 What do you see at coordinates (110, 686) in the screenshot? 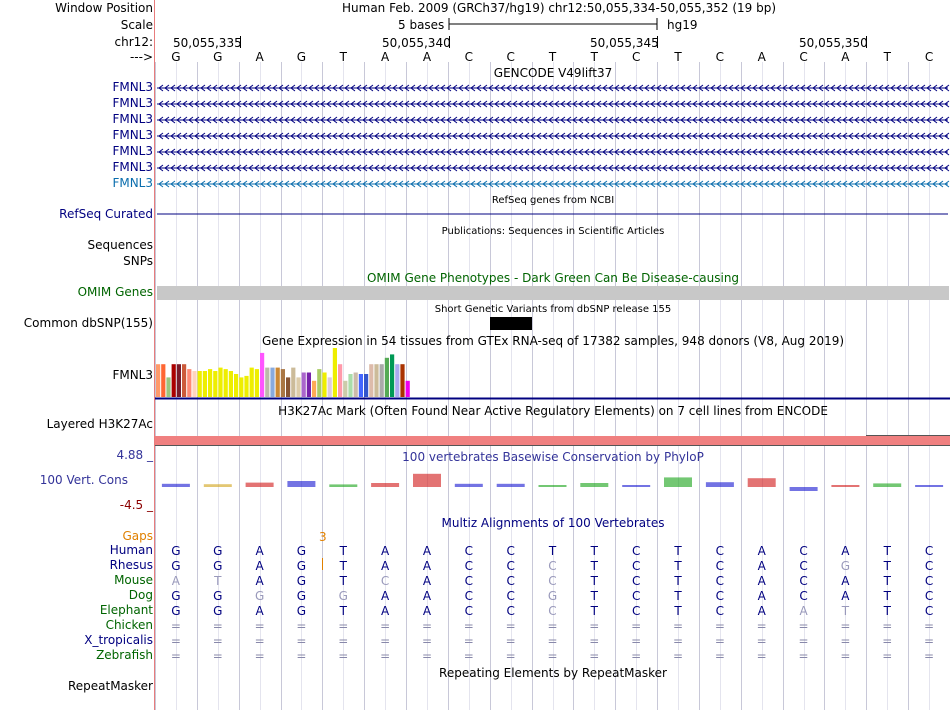
I see `repeatmasker-label: RepeatMasker` at bounding box center [110, 686].